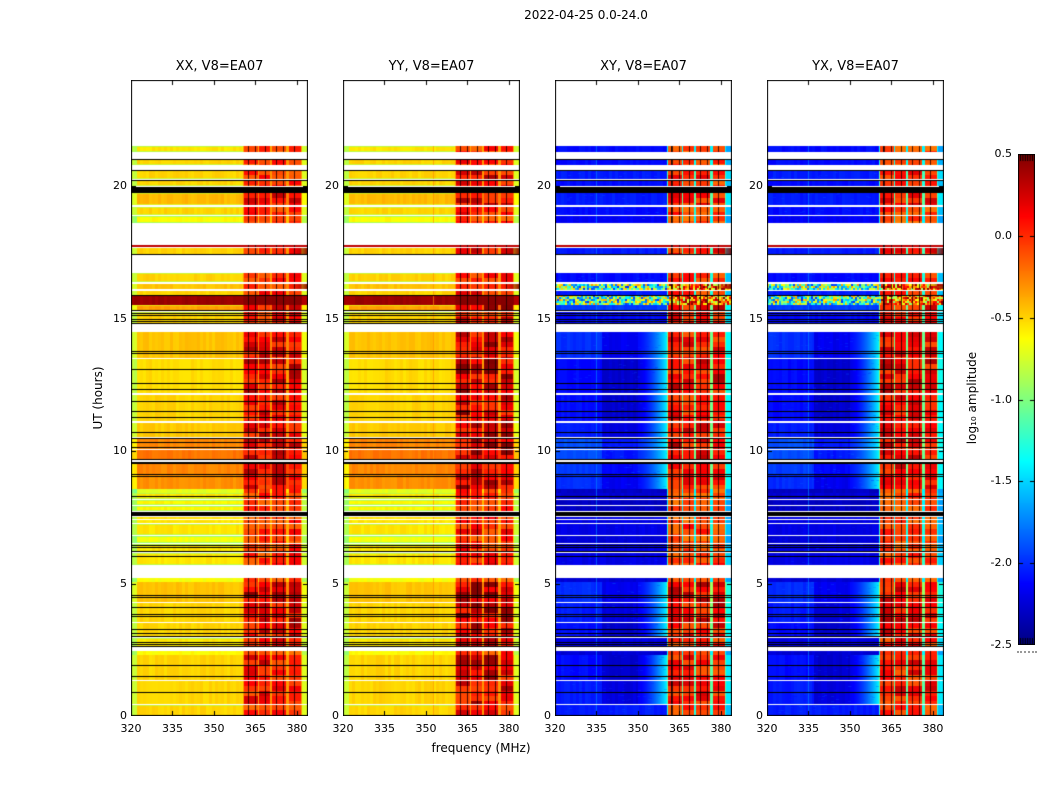 The height and width of the screenshot is (800, 1050). I want to click on heatmap-panel-xy, so click(643, 398).